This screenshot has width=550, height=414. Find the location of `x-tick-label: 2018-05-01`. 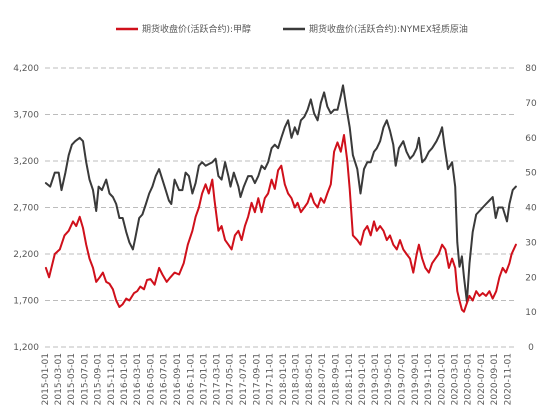

x-tick-label: 2018-05-01 is located at coordinates (310, 379).